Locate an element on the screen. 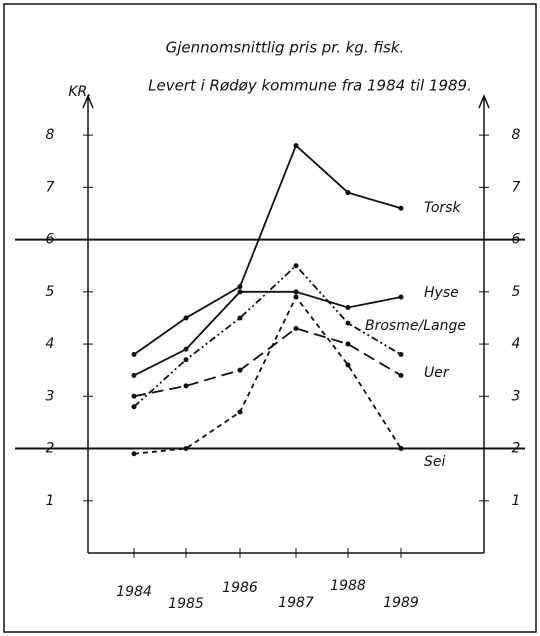 Image resolution: width=540 pixels, height=636 pixels. x-tick-label: 1988 is located at coordinates (348, 586).